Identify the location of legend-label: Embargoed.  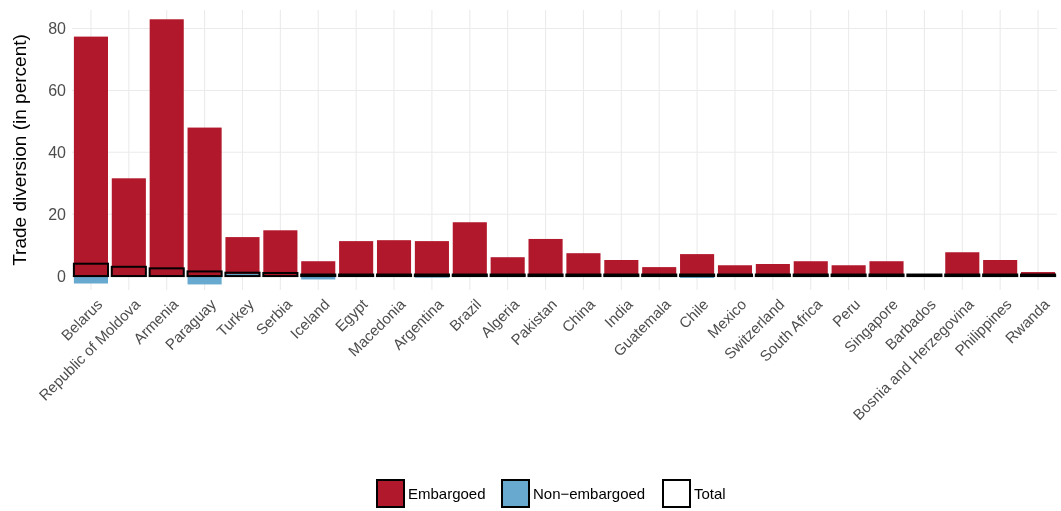
(447, 494).